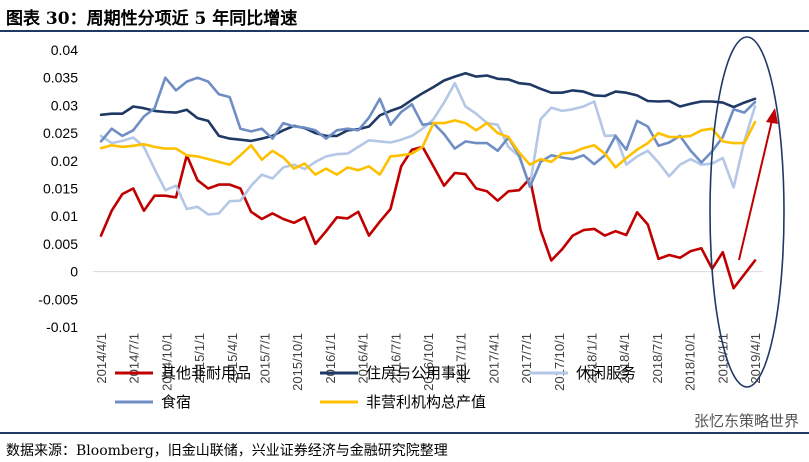 This screenshot has height=462, width=809. What do you see at coordinates (592, 358) in the screenshot?
I see `x-tick-label: 2018/1/1` at bounding box center [592, 358].